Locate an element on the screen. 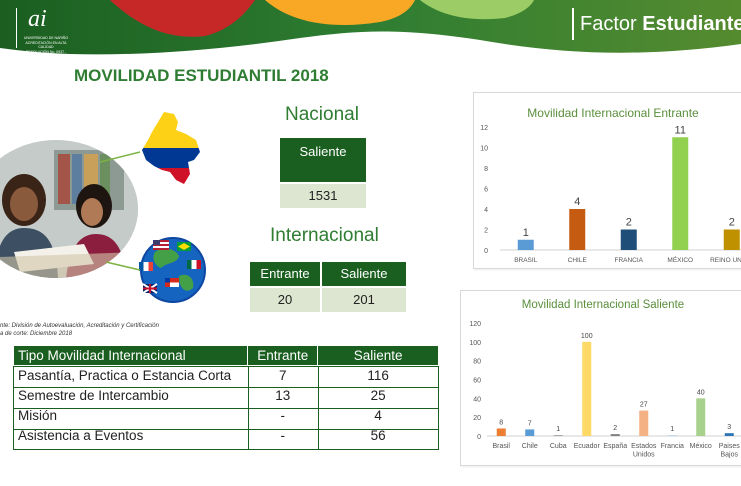 The image size is (741, 486). x-tick-label: Francia is located at coordinates (672, 446).